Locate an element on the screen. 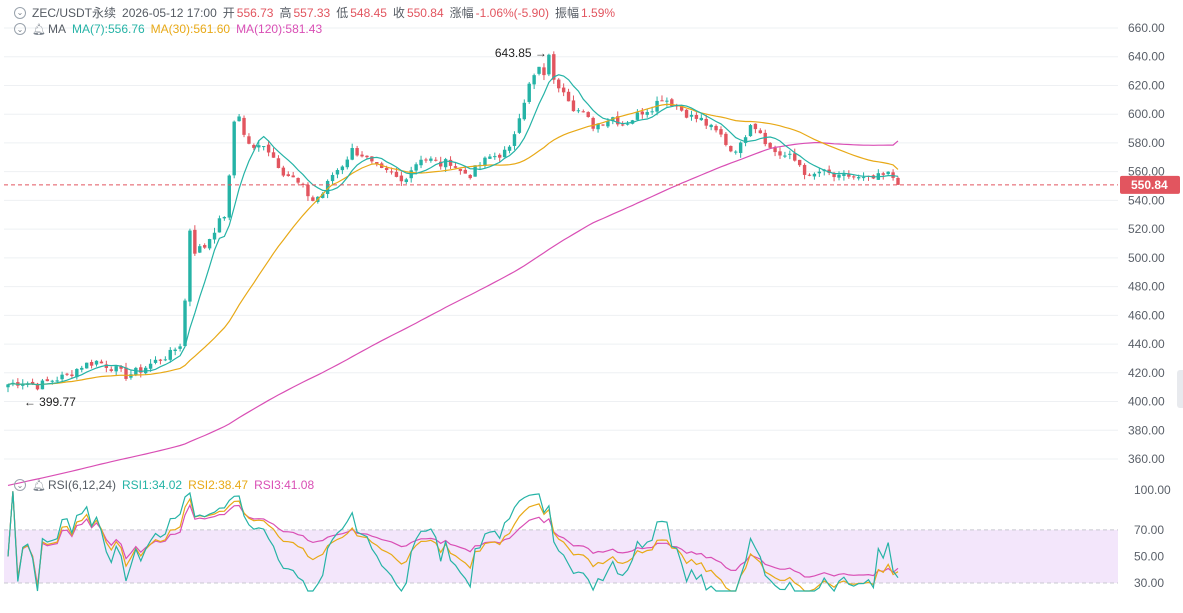 This screenshot has width=1183, height=613. panel-collapse-handle is located at coordinates (1180, 389).